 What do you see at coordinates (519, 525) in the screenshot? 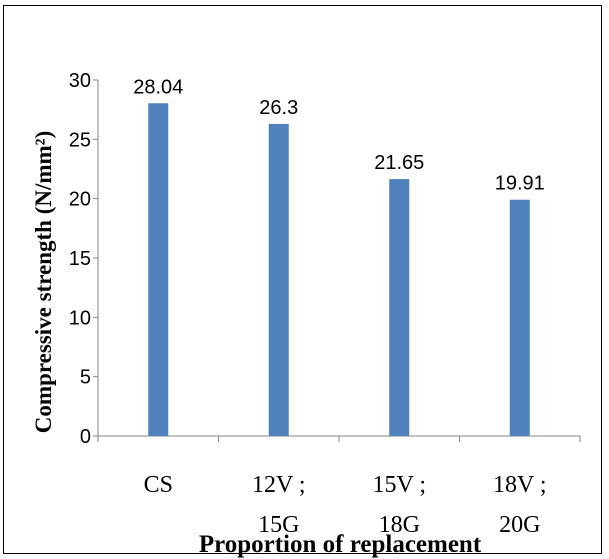
I see `x-category-label: 20G` at bounding box center [519, 525].